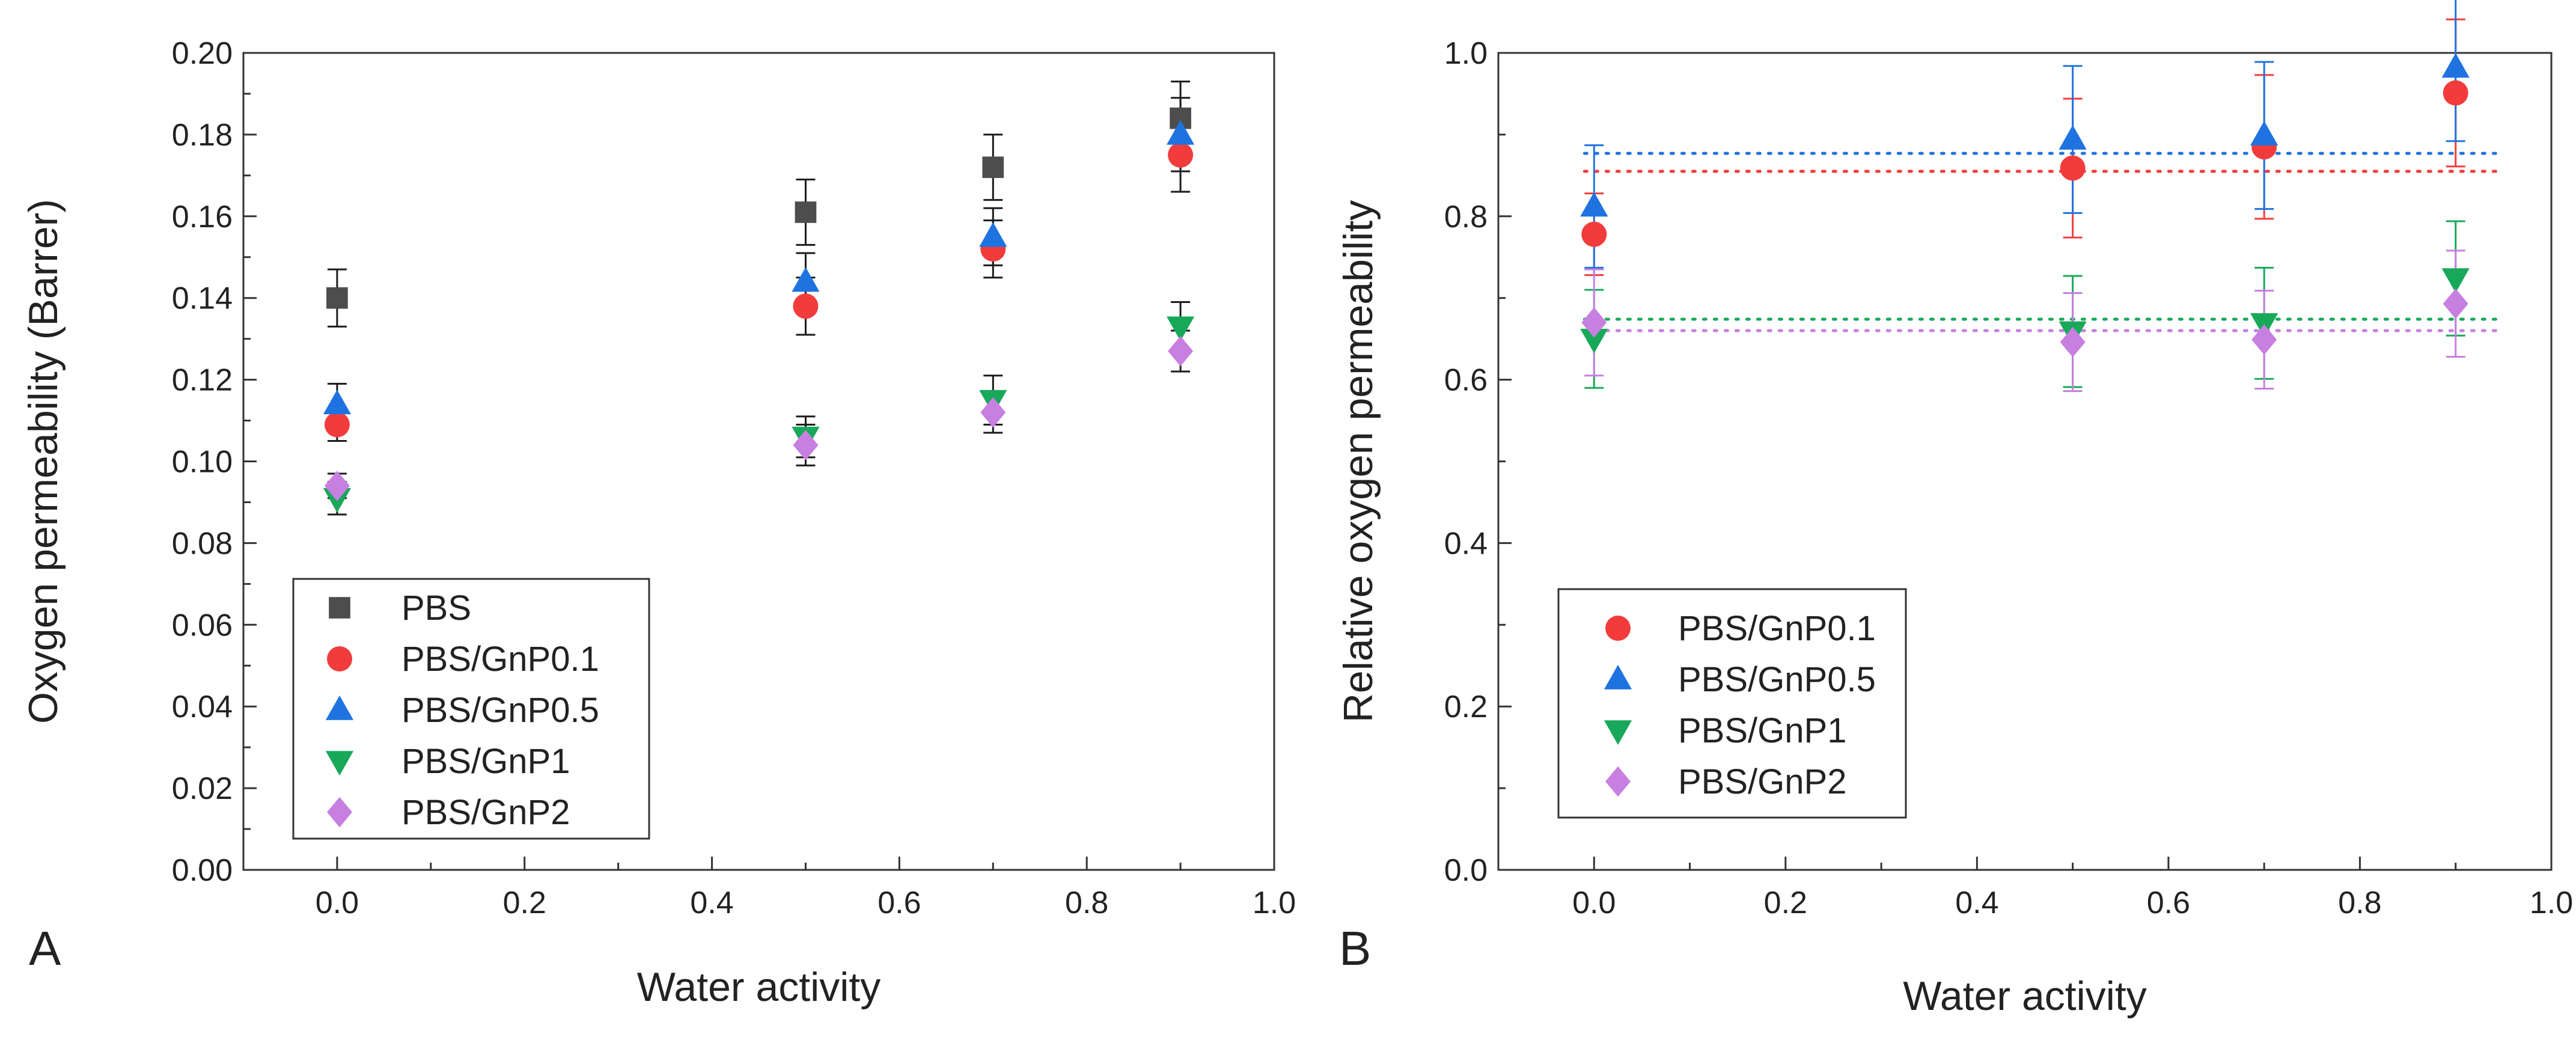 This screenshot has width=2576, height=1040. I want to click on panel-a-x-tick-label: 0.4, so click(711, 903).